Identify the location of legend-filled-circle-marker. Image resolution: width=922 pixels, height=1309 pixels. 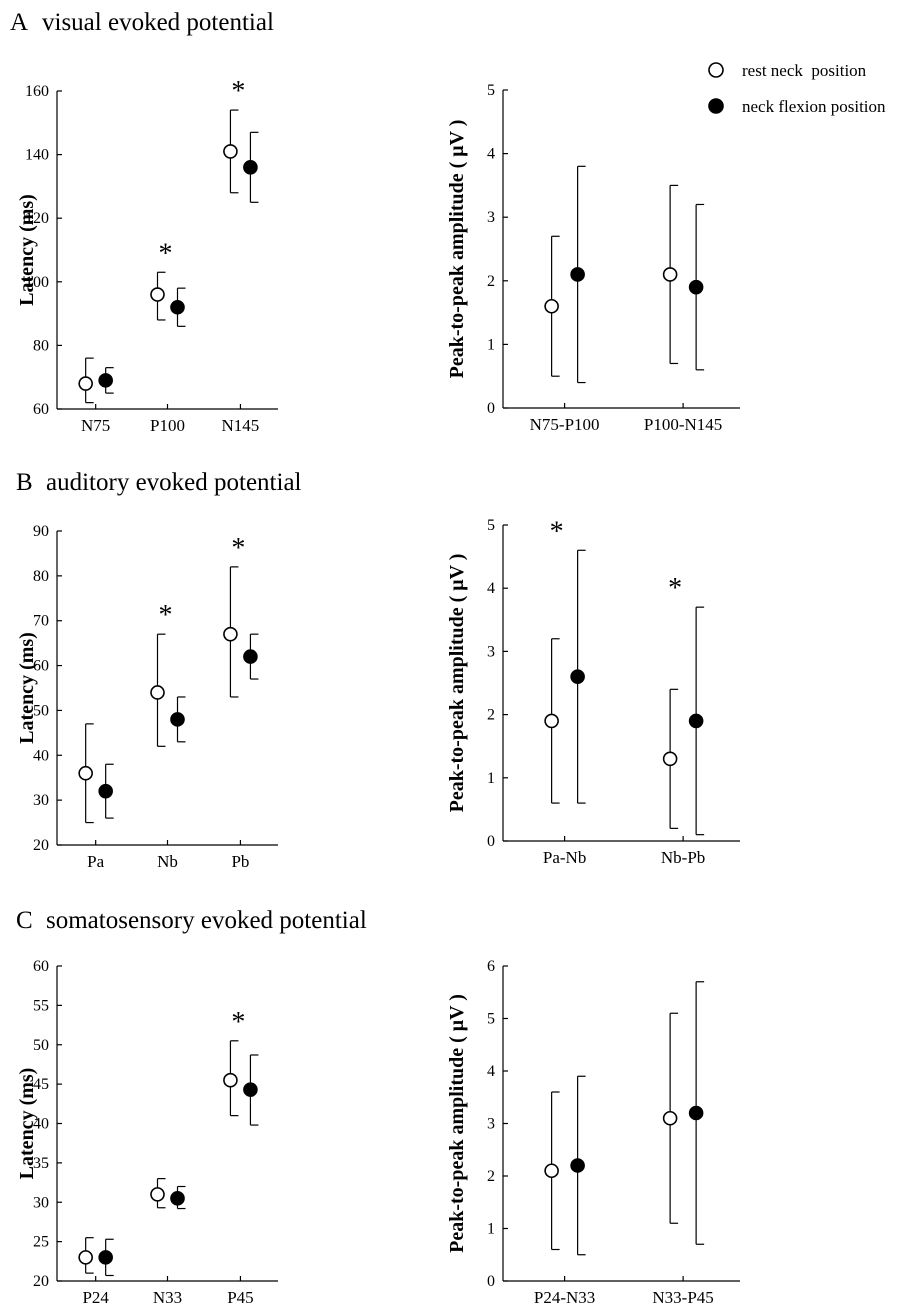
(716, 106).